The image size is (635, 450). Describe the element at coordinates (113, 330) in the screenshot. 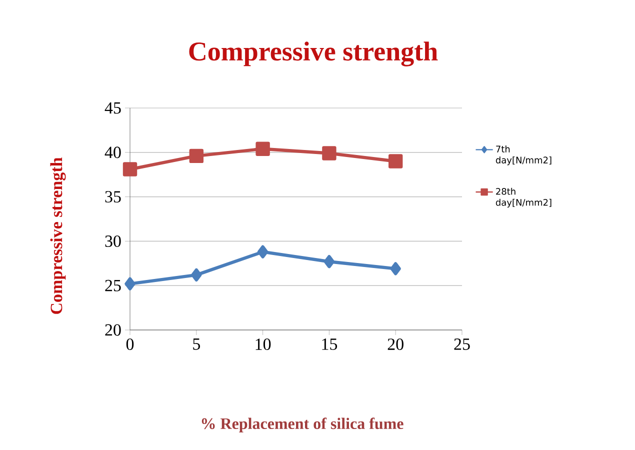

I see `y-tick-label: 20` at that location.